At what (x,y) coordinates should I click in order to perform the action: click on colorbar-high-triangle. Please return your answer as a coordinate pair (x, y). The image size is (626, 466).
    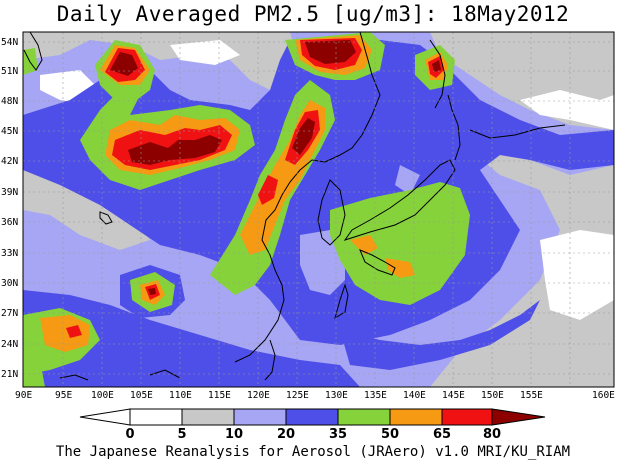
    Looking at the image, I should click on (518, 417).